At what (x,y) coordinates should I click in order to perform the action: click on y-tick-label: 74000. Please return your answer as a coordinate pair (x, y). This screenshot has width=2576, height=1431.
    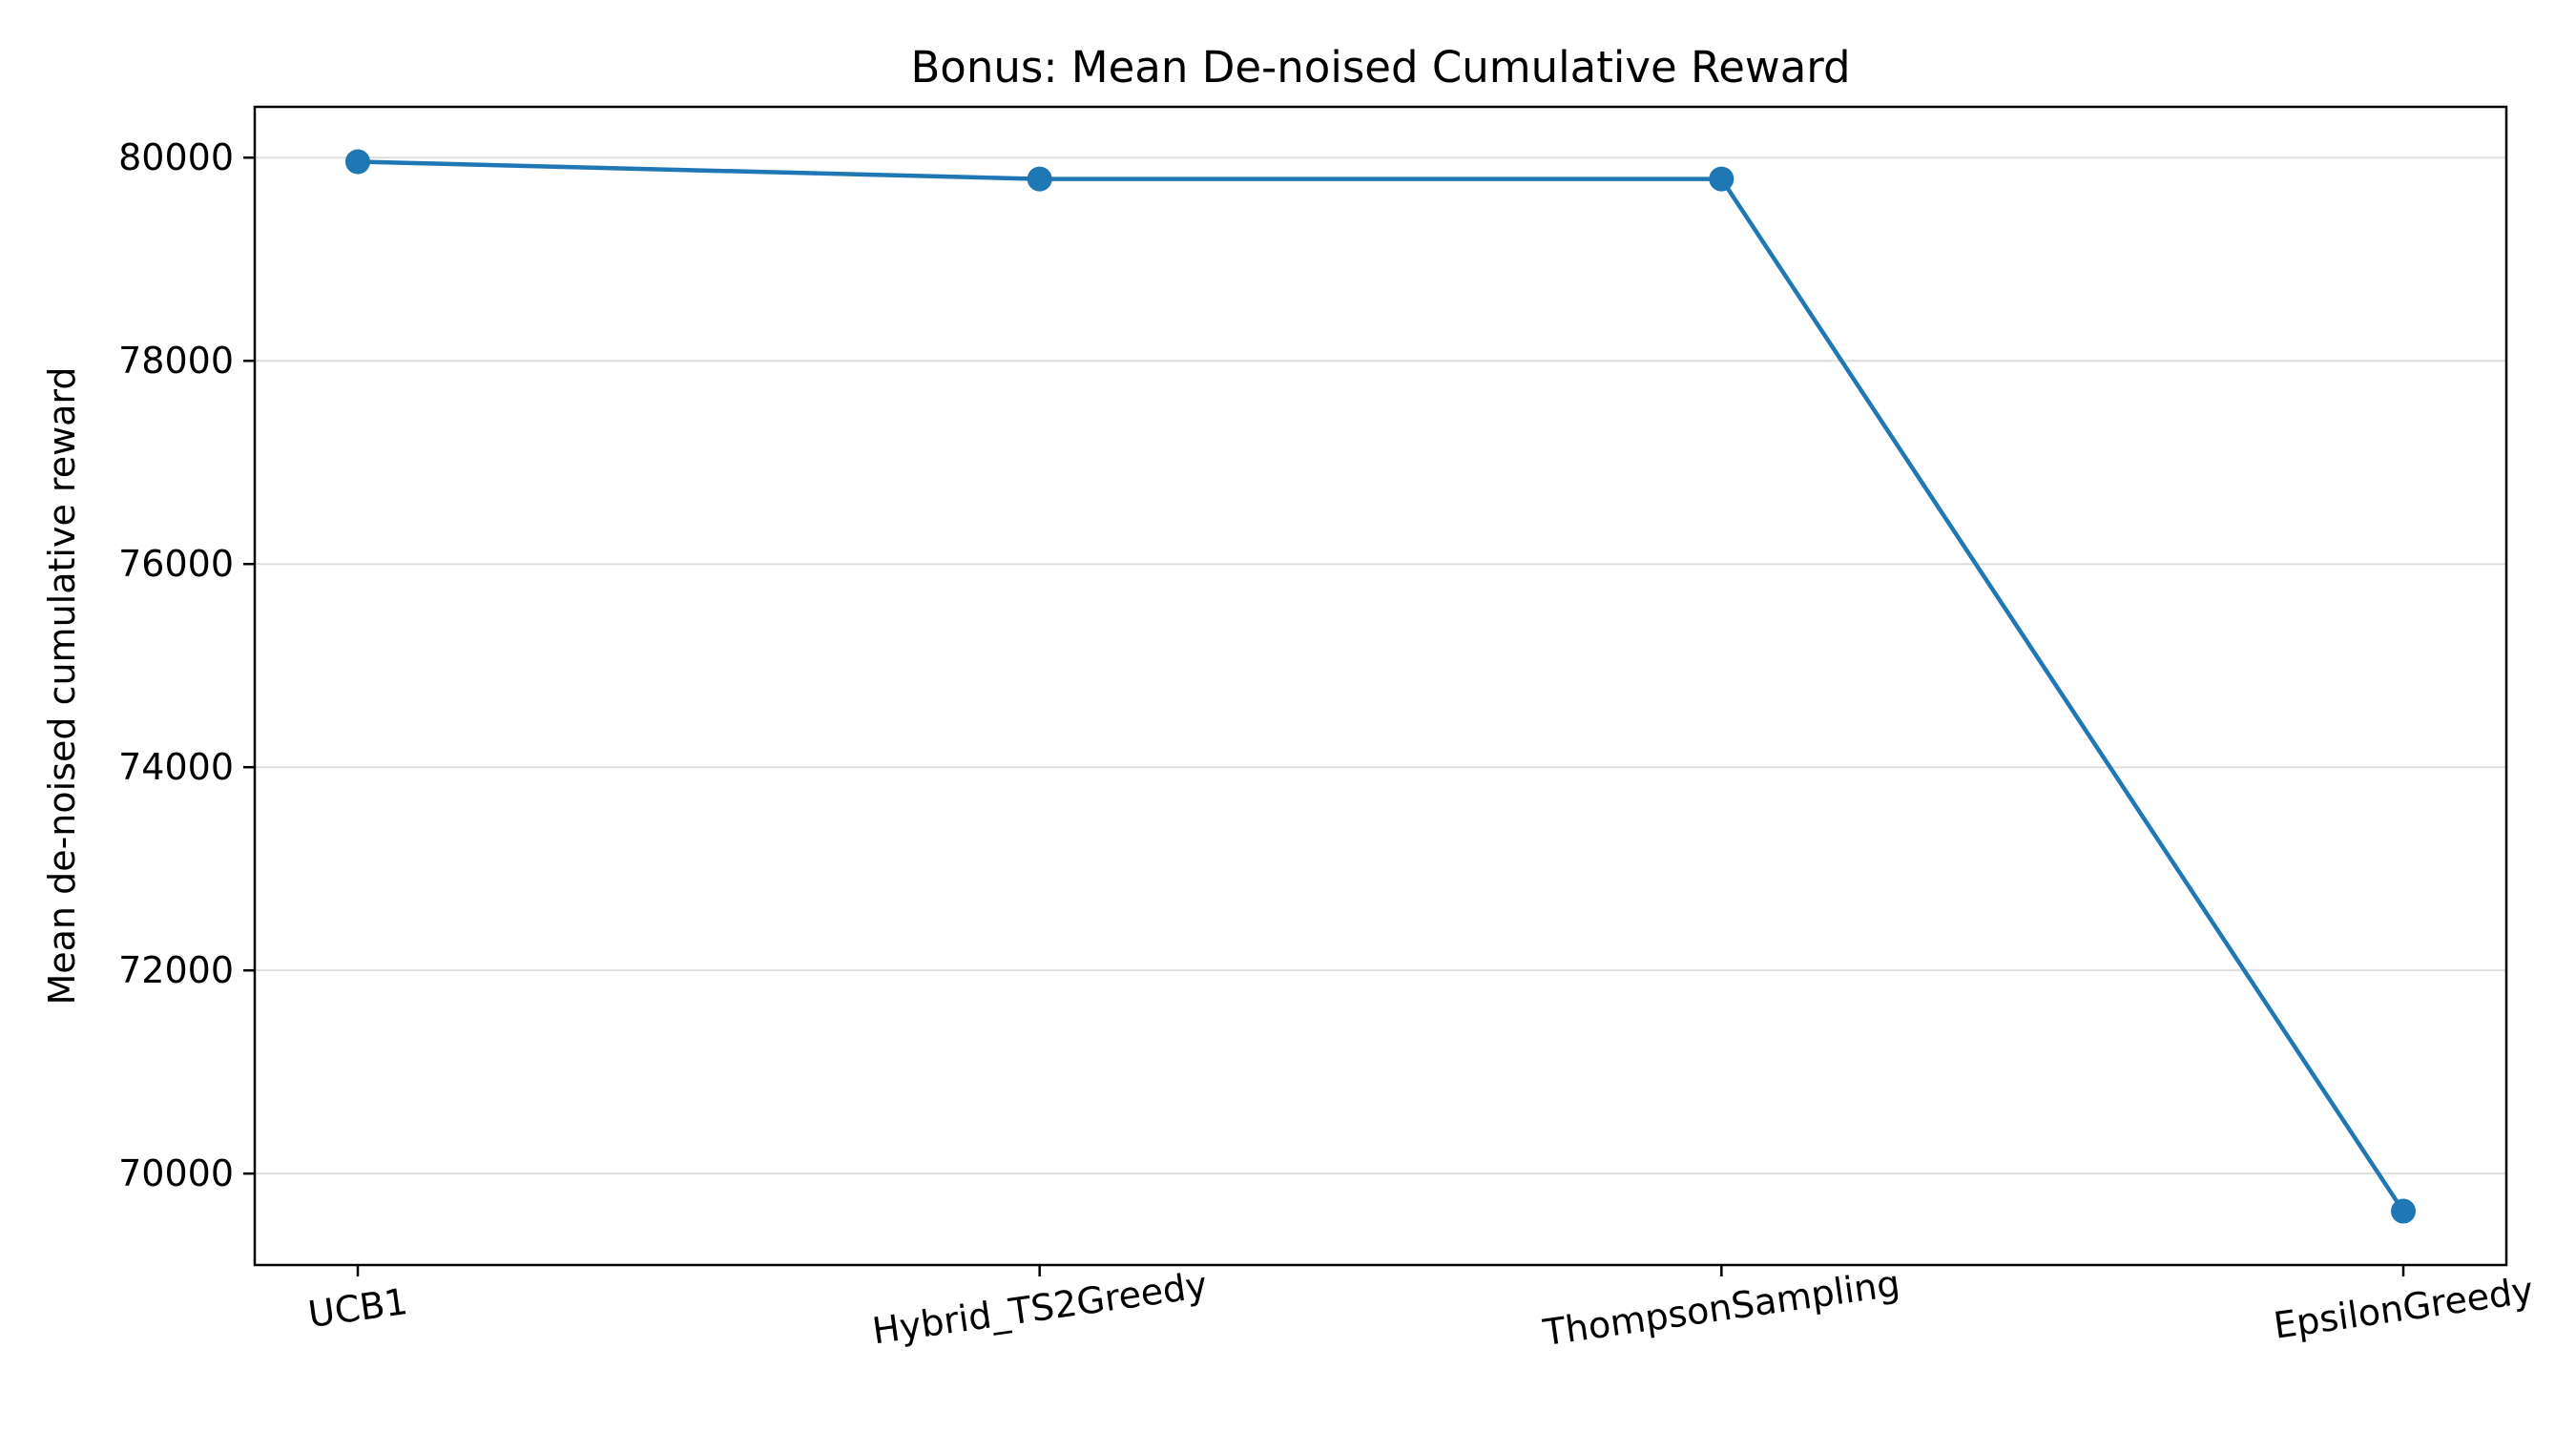
    Looking at the image, I should click on (176, 767).